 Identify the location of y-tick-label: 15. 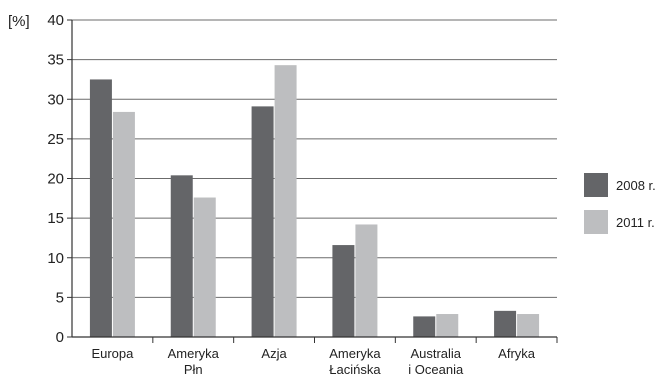
(55, 218).